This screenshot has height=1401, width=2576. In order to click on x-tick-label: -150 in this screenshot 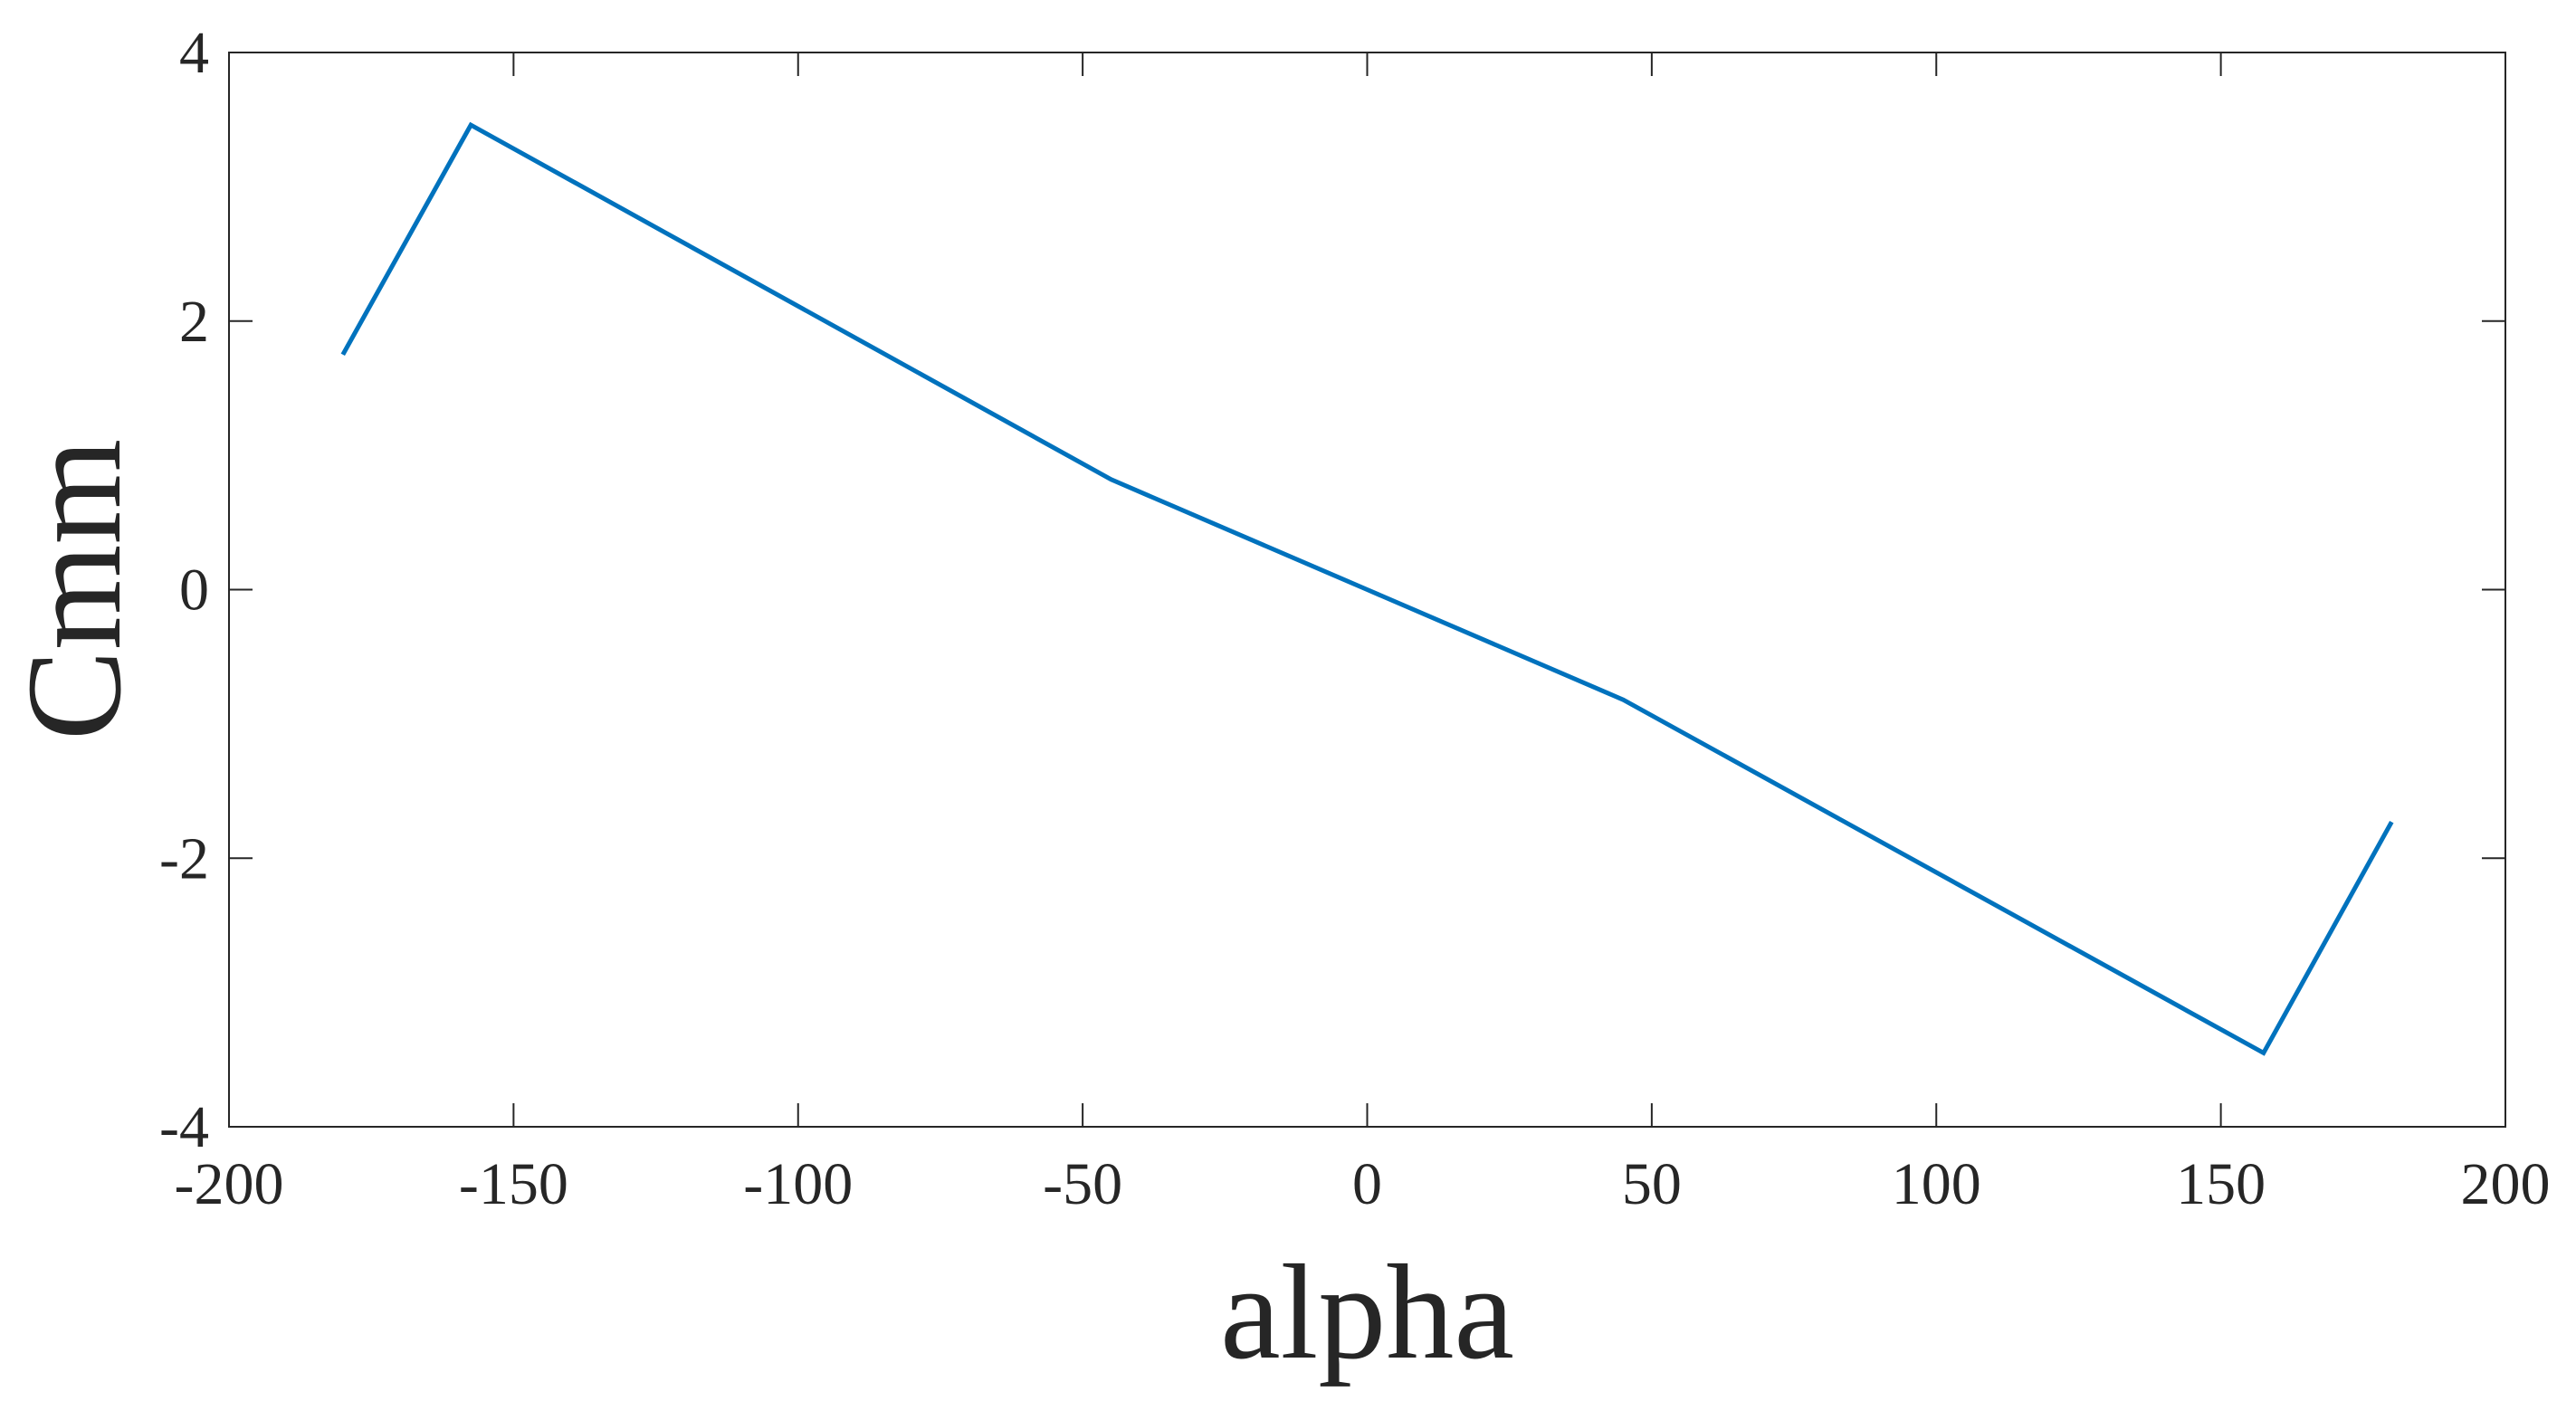, I will do `click(513, 1184)`.